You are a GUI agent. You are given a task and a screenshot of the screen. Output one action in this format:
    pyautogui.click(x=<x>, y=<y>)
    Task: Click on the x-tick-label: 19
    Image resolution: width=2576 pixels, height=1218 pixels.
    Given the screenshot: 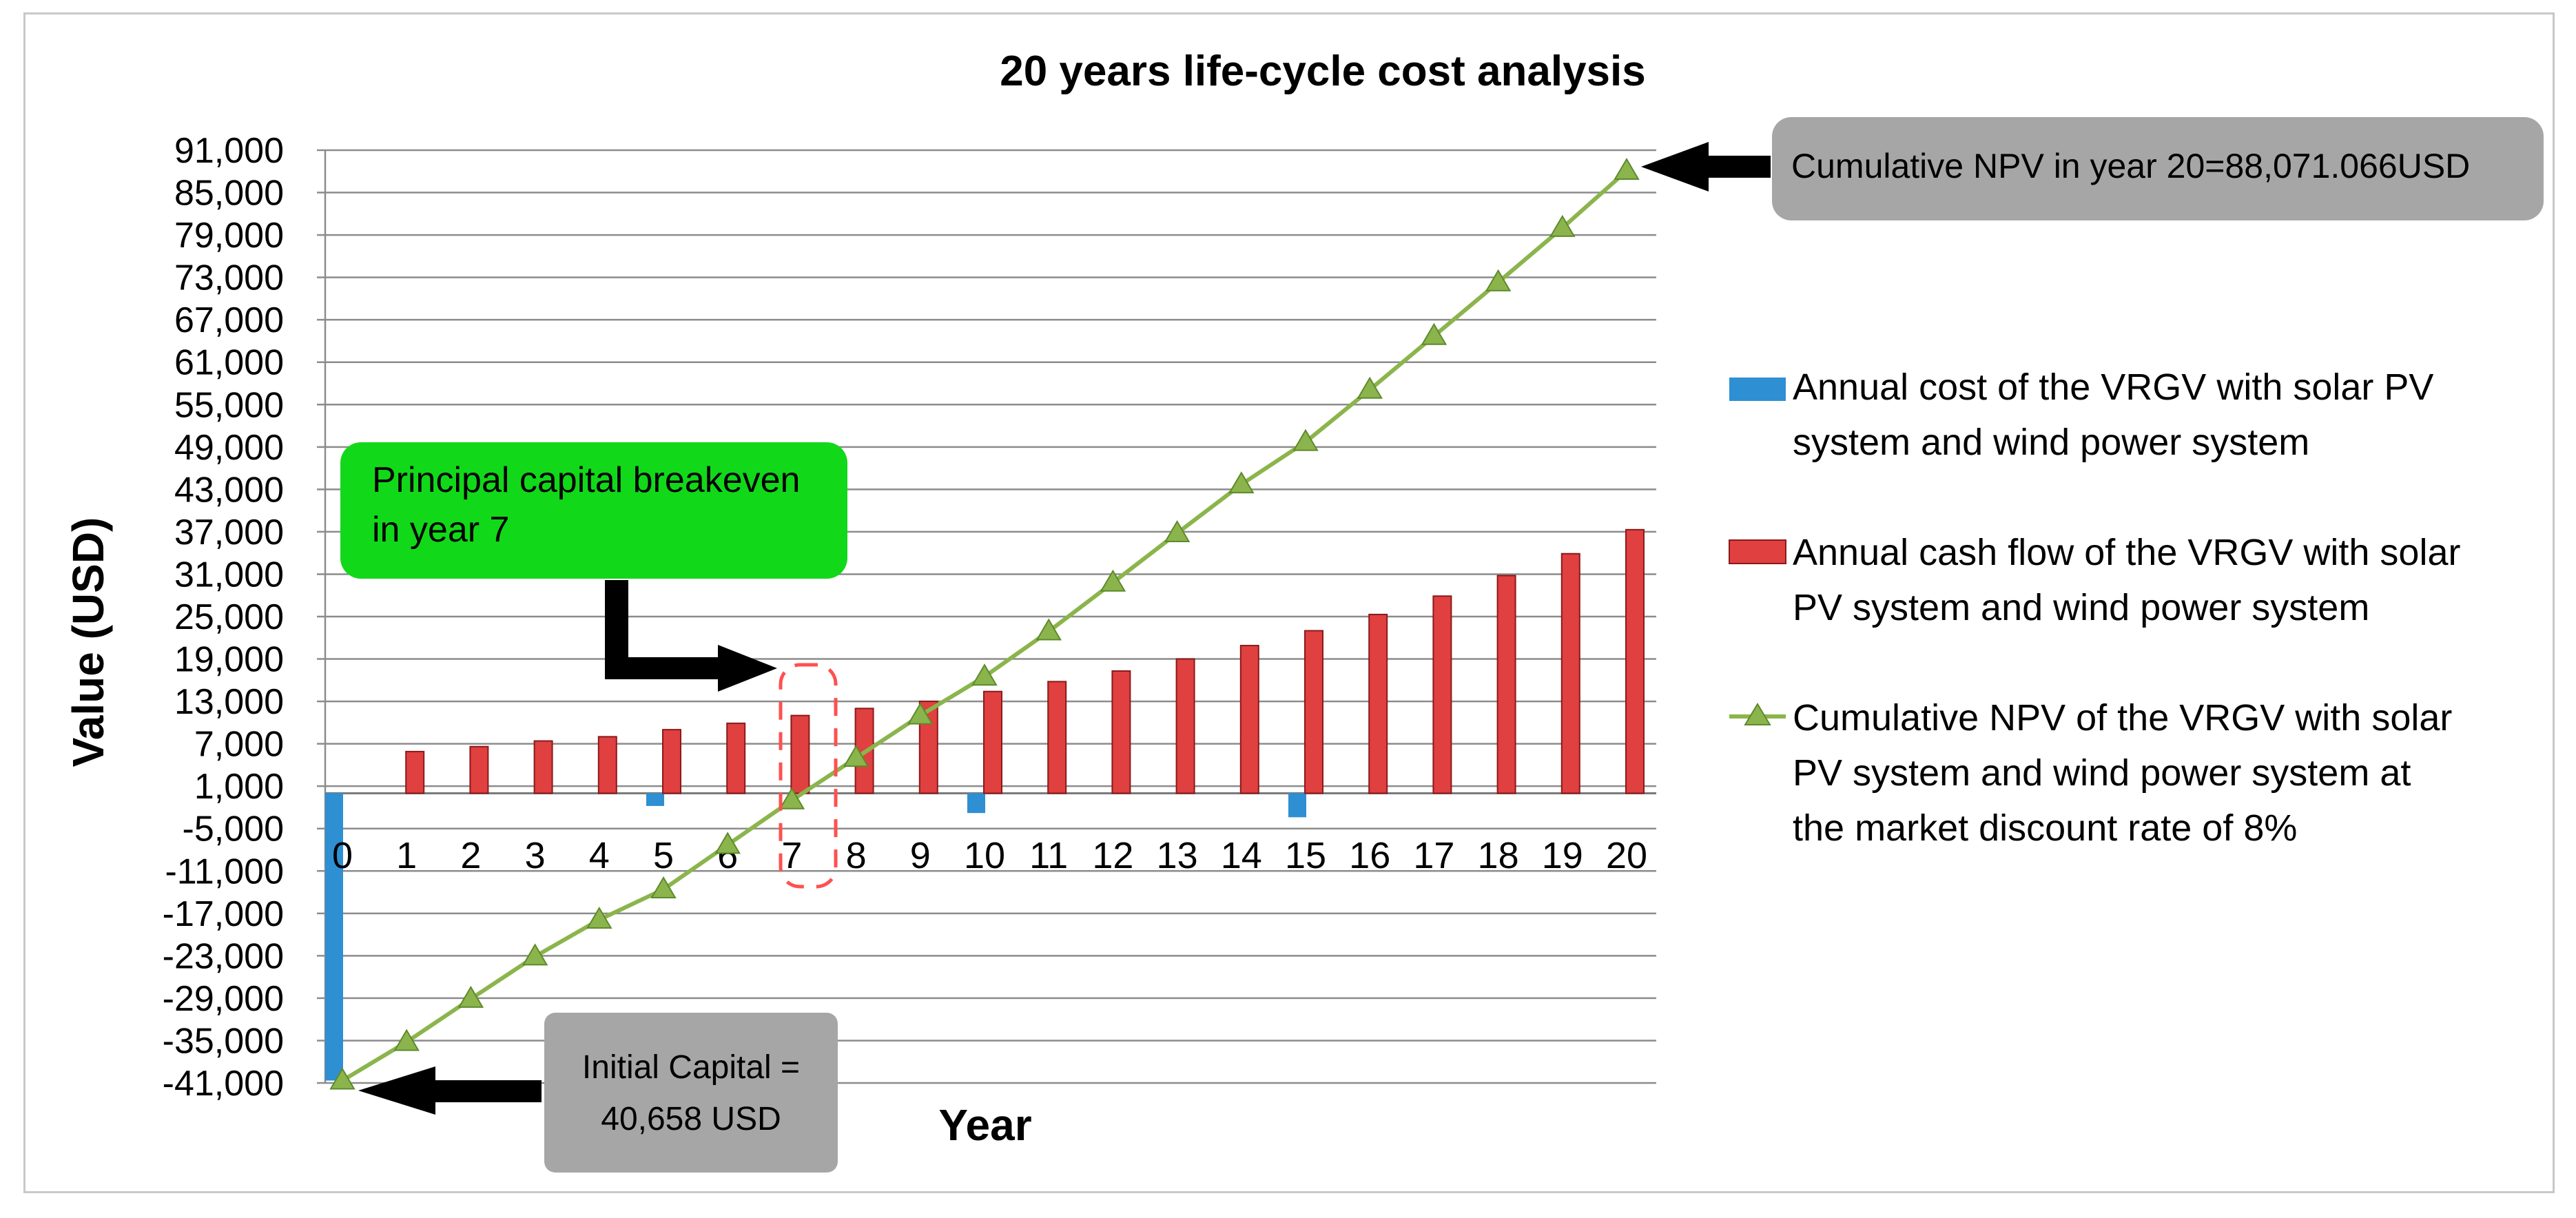 What is the action you would take?
    pyautogui.click(x=1562, y=855)
    